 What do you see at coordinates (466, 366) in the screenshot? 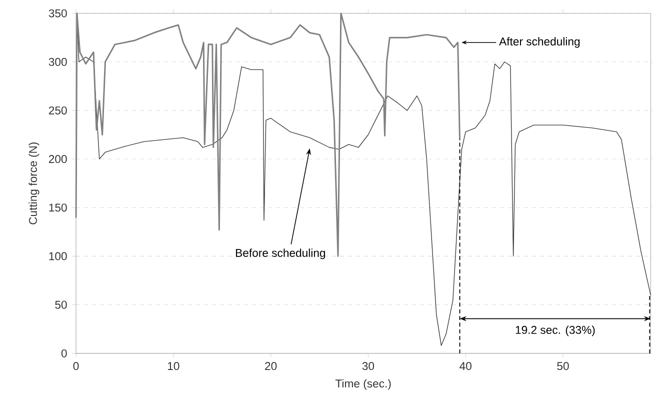
I see `x-tick-label: 40` at bounding box center [466, 366].